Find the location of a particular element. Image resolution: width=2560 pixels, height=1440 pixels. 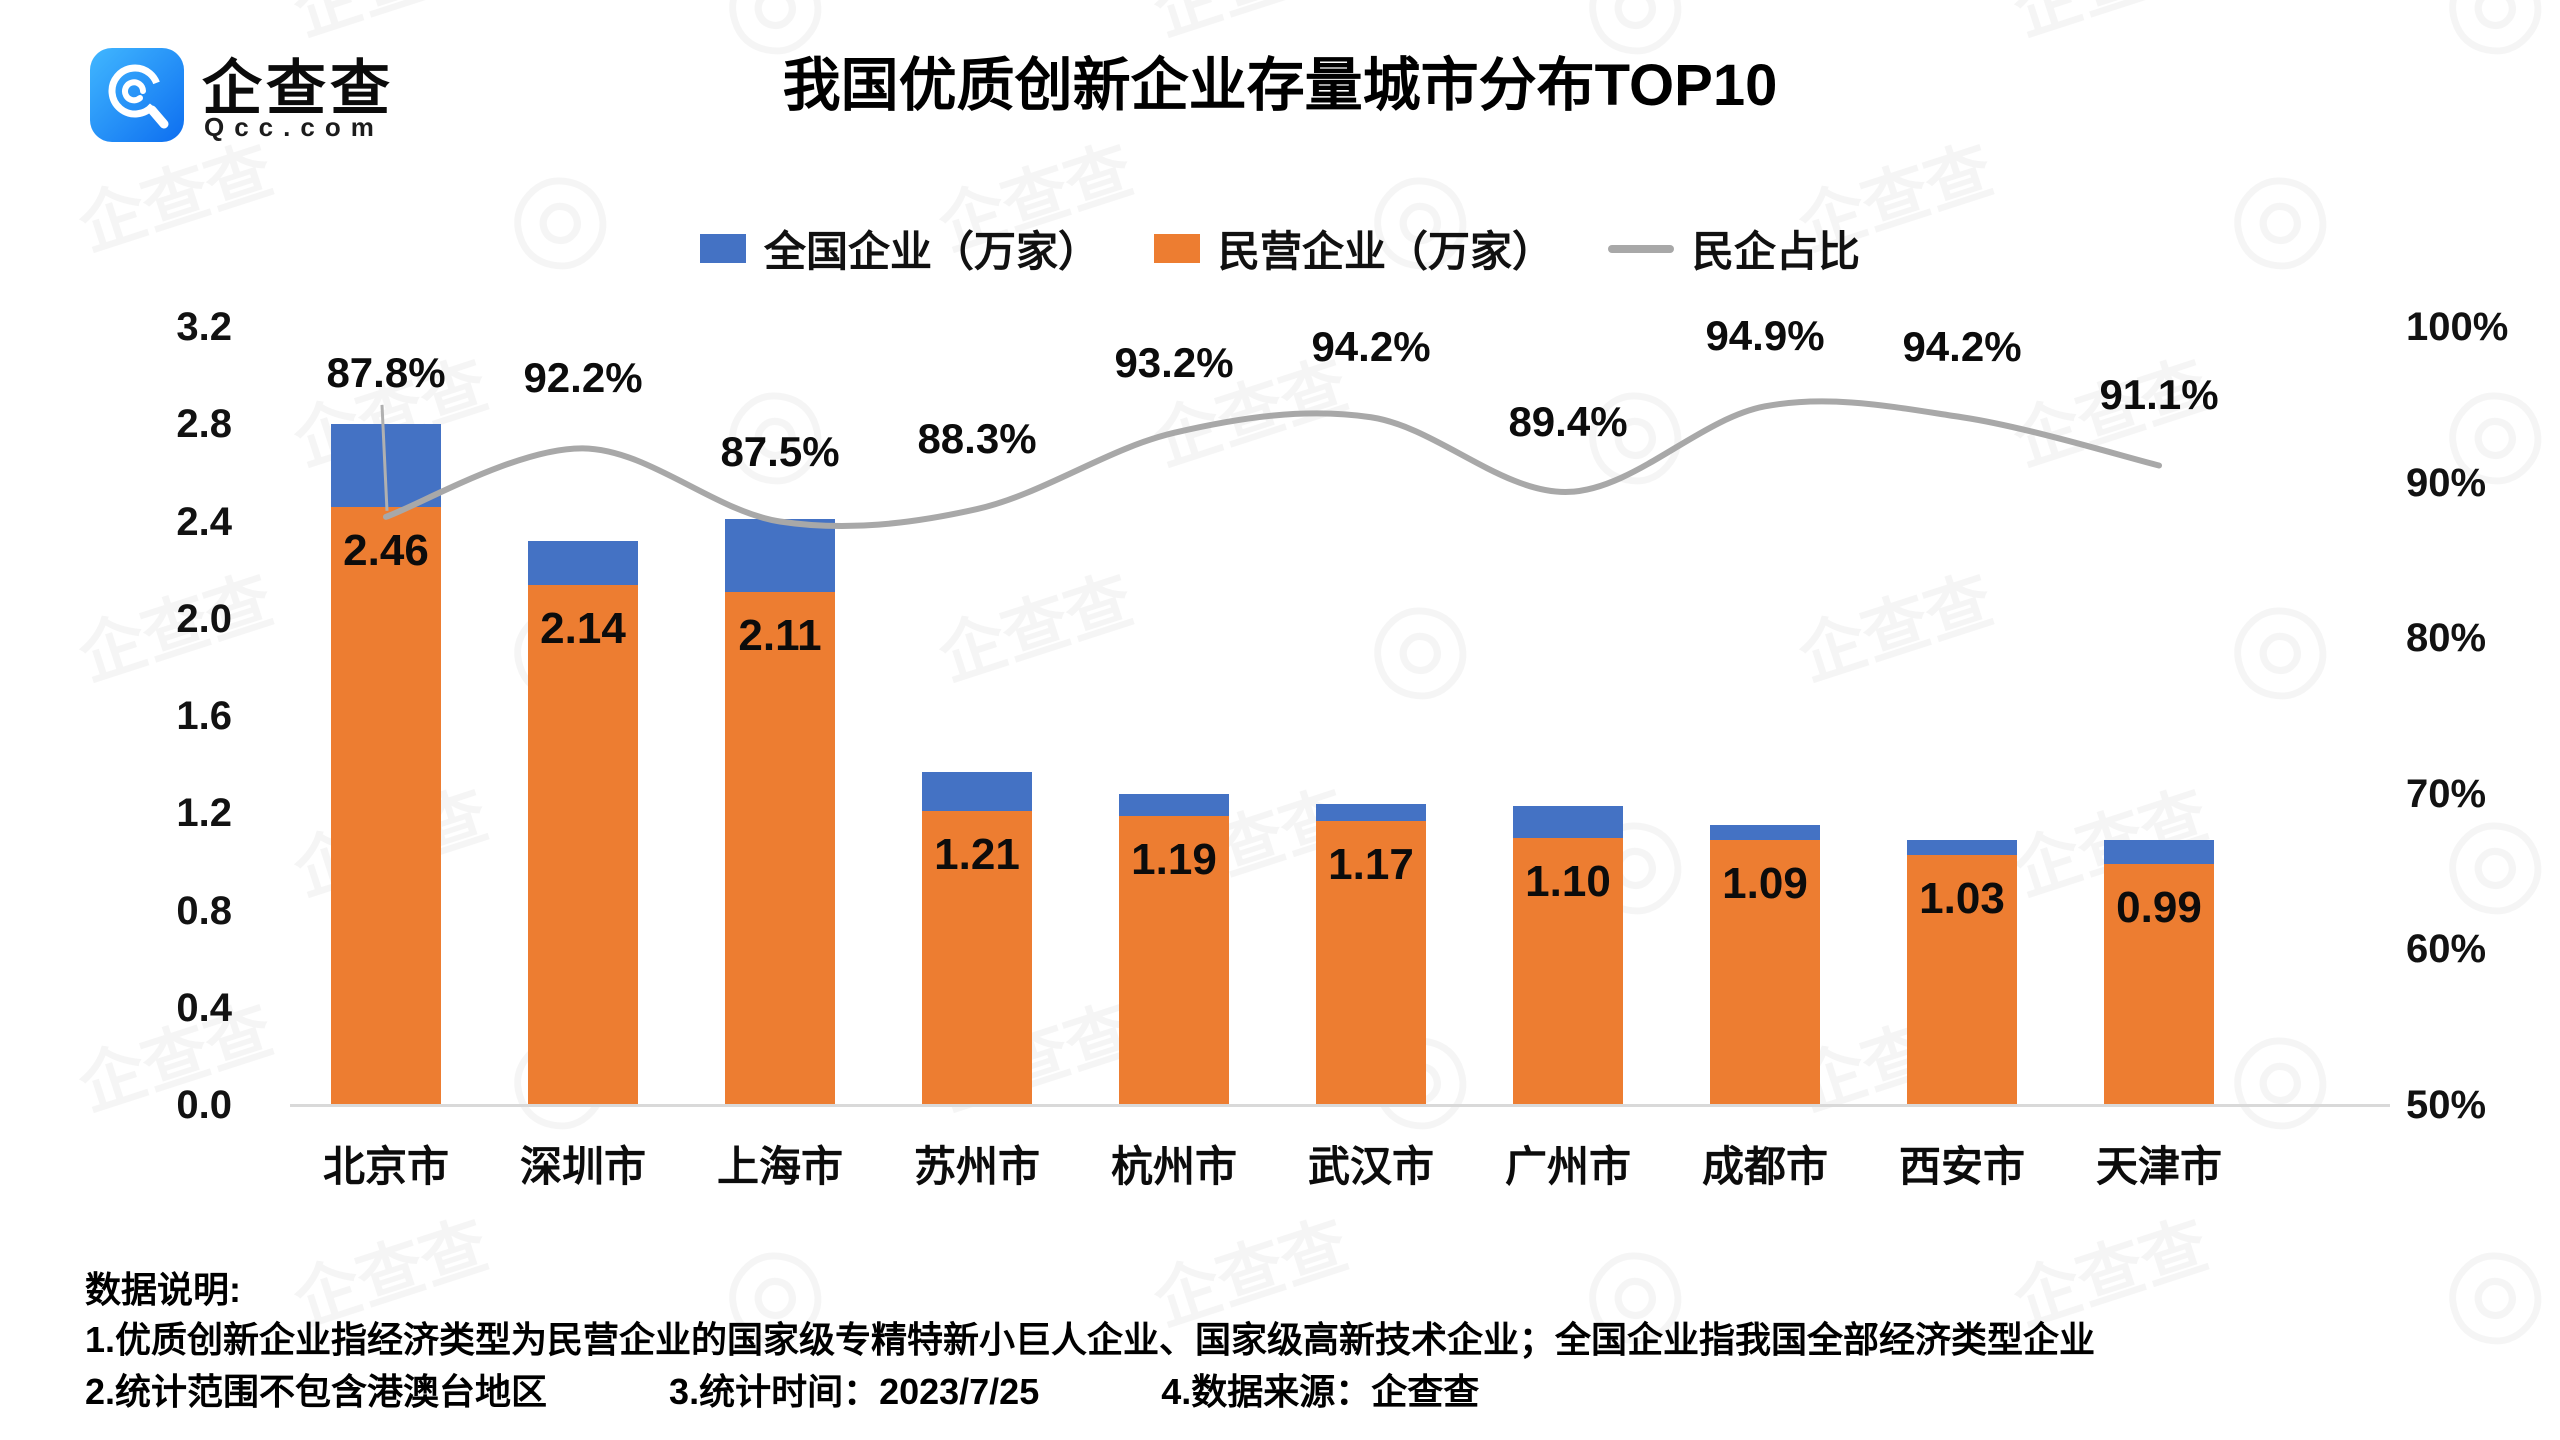

logo-domain: Qcc.com is located at coordinates (294, 127).